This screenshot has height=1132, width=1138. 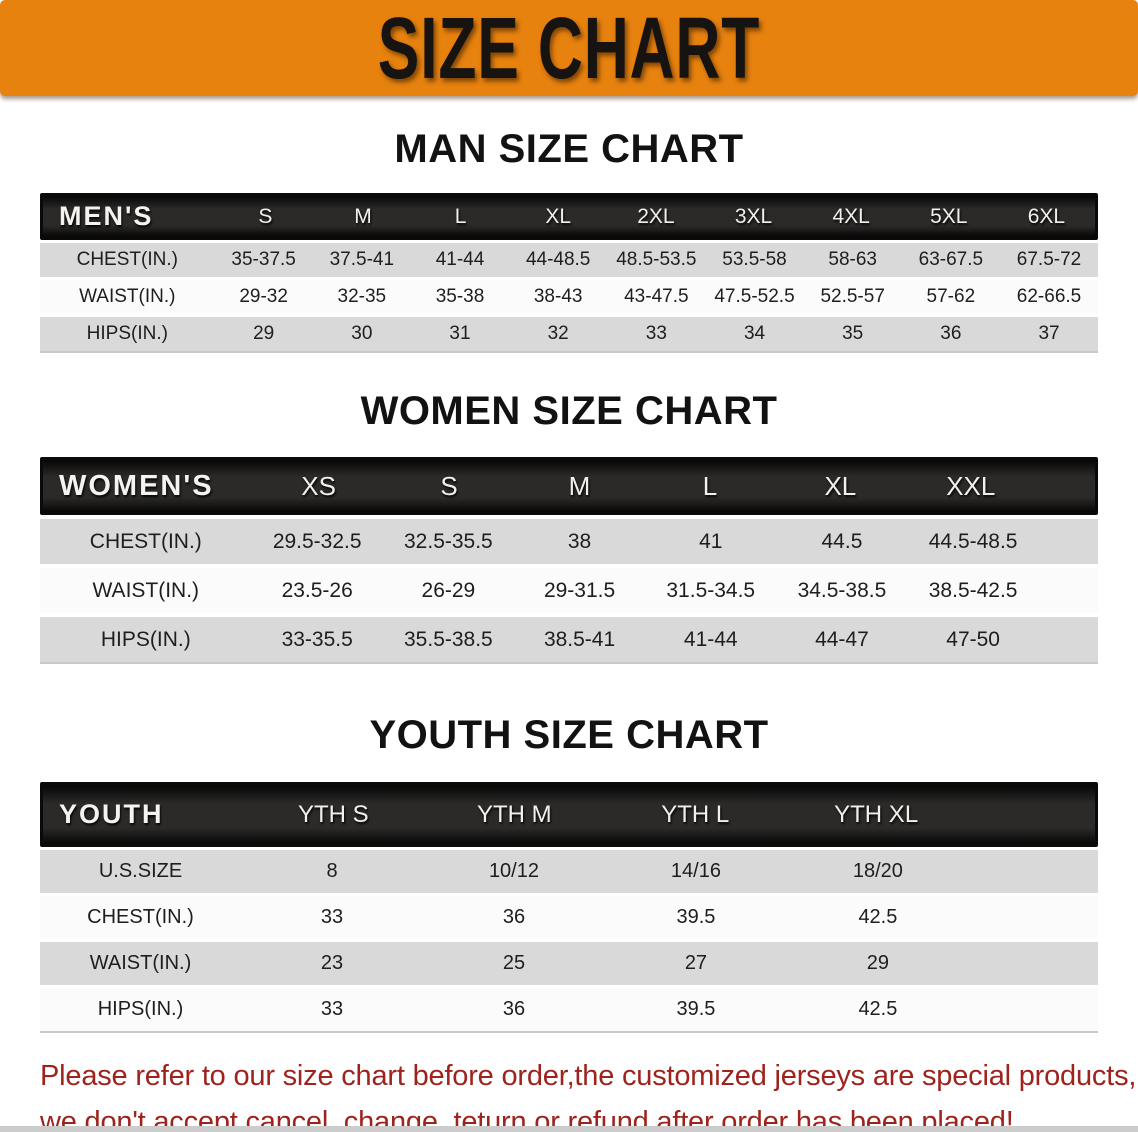 I want to click on youth-size-header: YTH S, so click(x=333, y=814).